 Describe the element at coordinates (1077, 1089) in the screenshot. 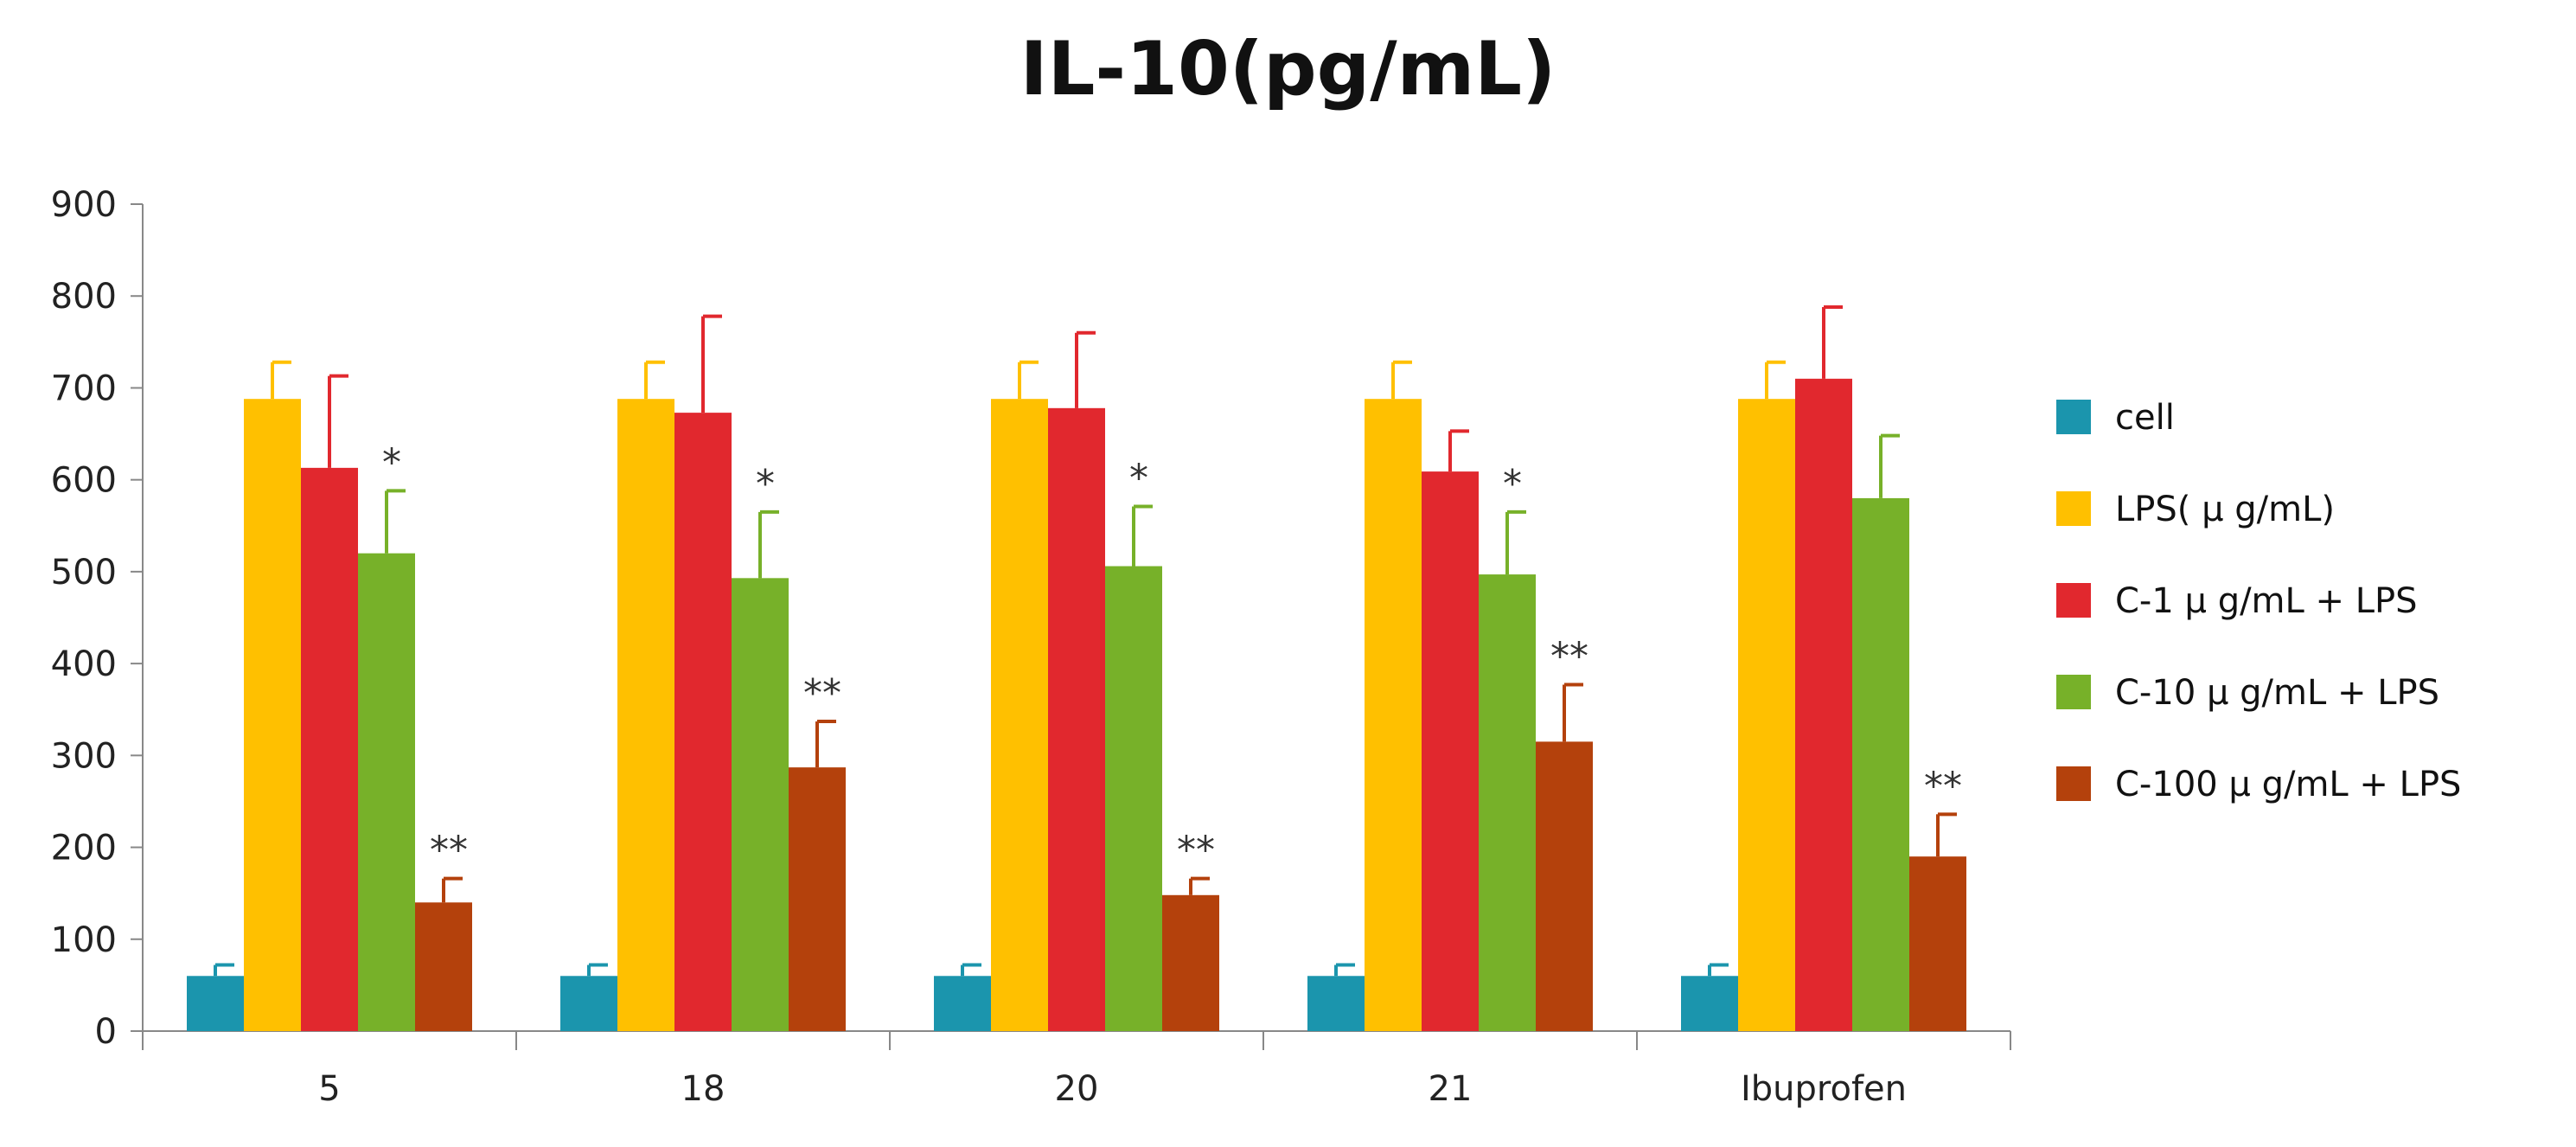

I see `x-tick-label: 20` at that location.